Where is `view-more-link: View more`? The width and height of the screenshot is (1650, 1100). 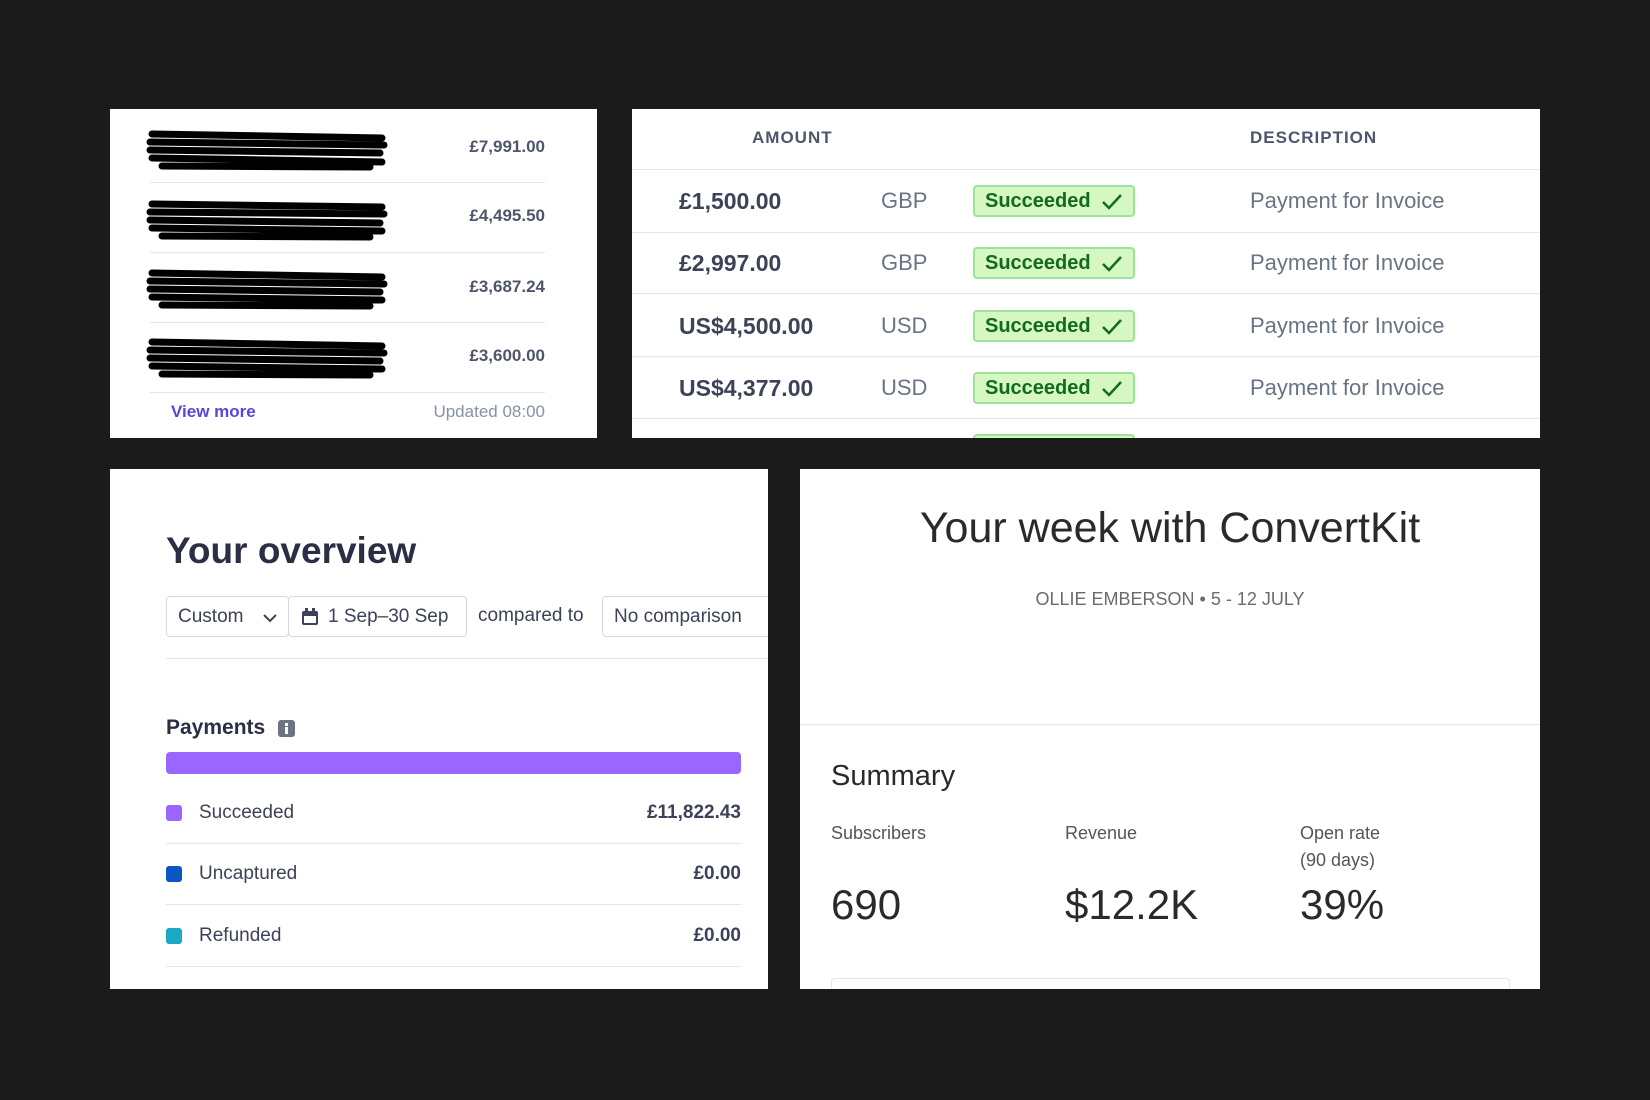 view-more-link: View more is located at coordinates (213, 411).